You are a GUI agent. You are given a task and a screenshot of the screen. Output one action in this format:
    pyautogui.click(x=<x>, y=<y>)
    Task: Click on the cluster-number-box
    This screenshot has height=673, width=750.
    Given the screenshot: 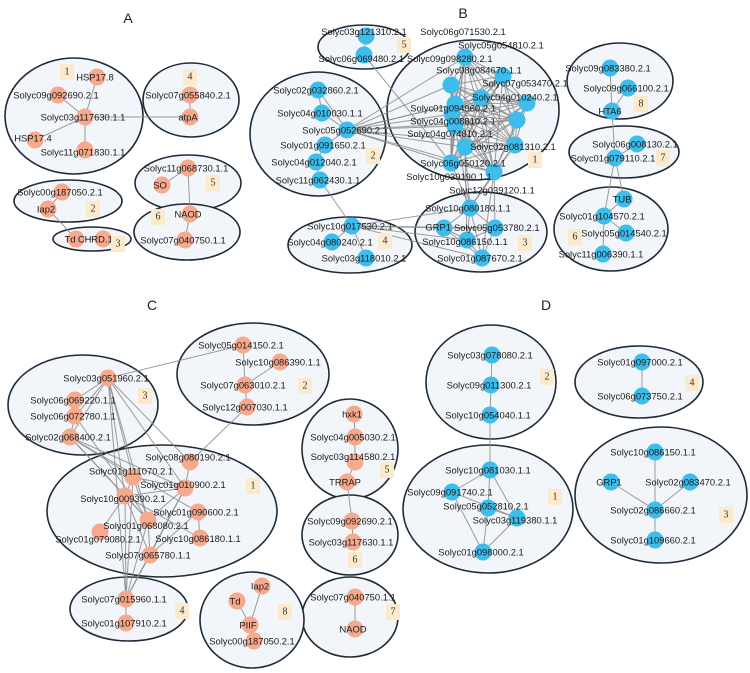 What is the action you would take?
    pyautogui.click(x=385, y=241)
    